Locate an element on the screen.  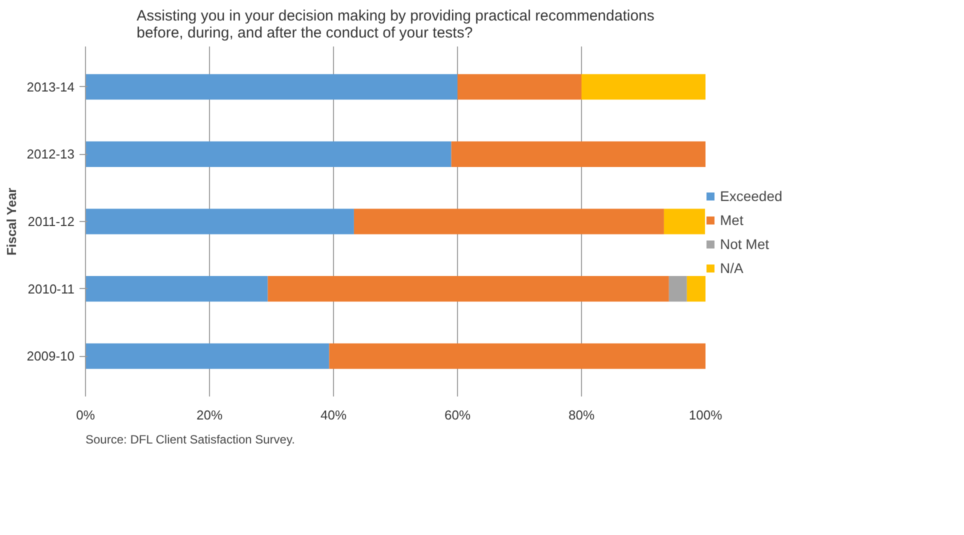
legend-label: Exceeded is located at coordinates (751, 196).